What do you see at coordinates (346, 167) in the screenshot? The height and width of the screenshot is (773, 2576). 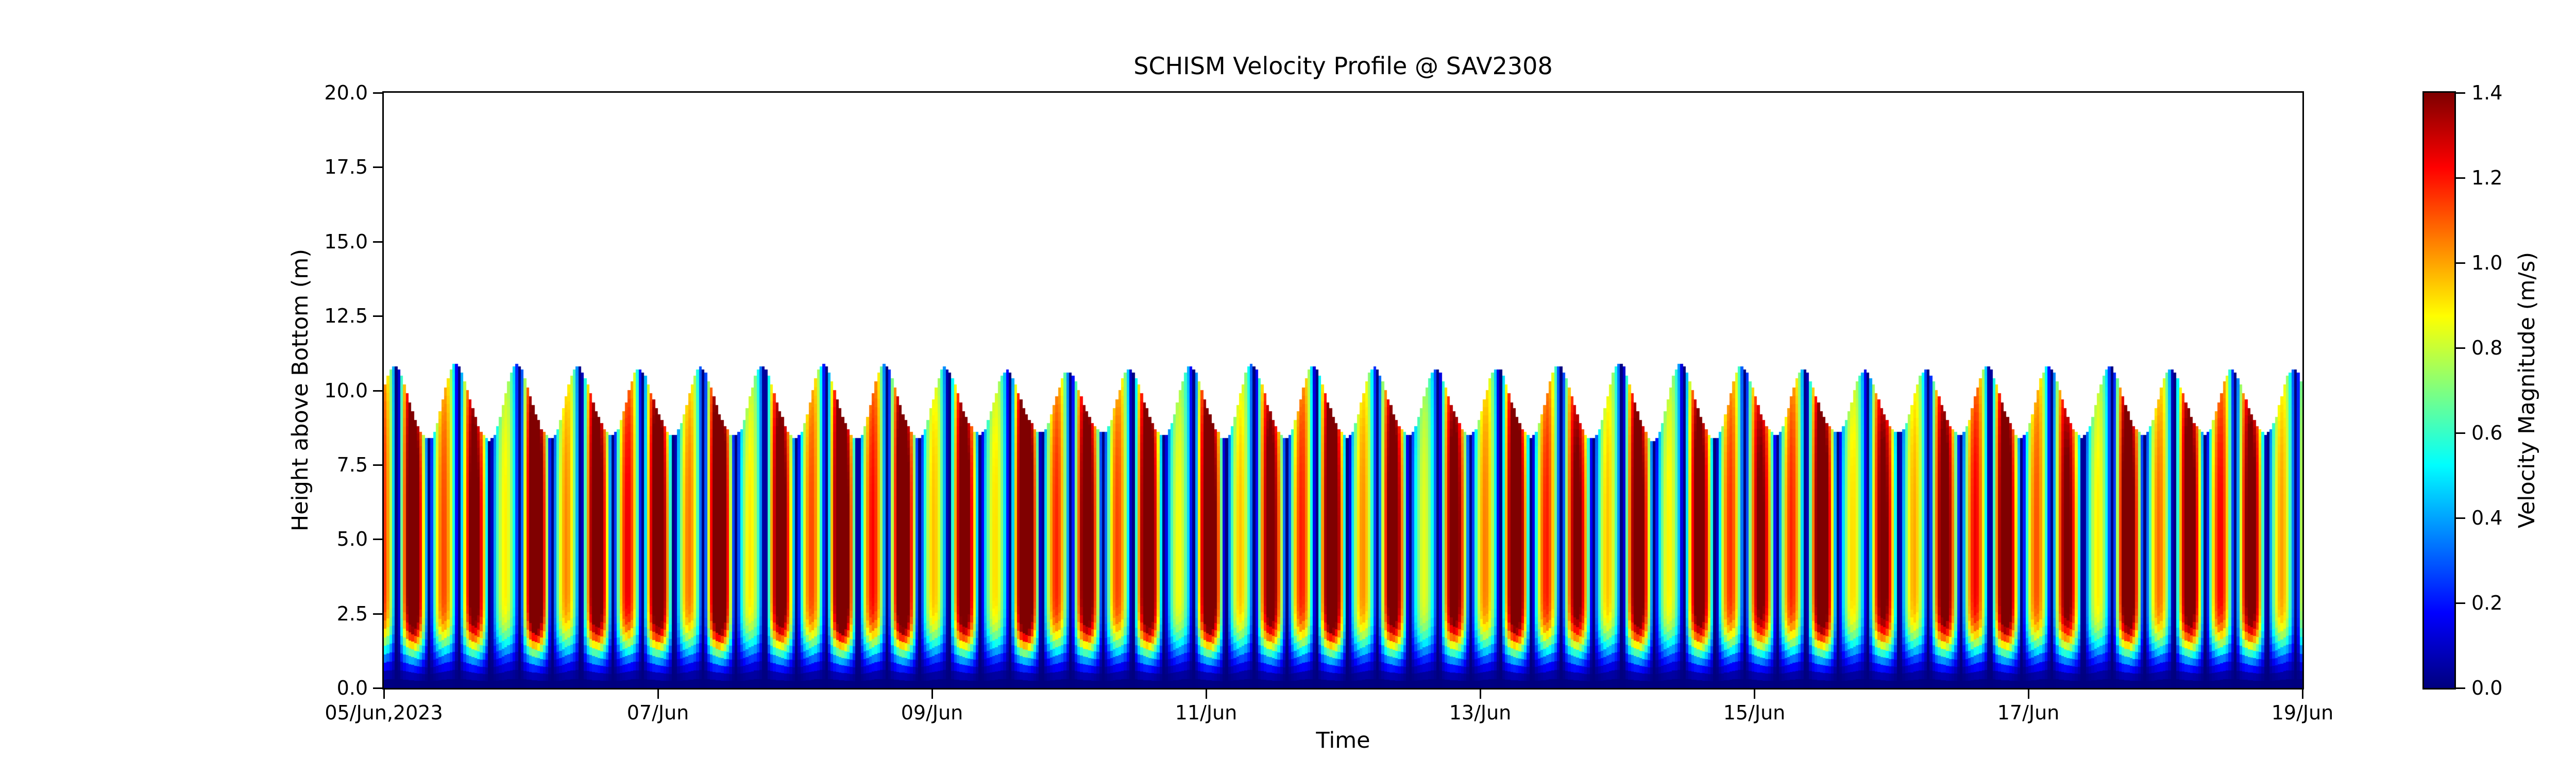 I see `tick-label: 17.5` at bounding box center [346, 167].